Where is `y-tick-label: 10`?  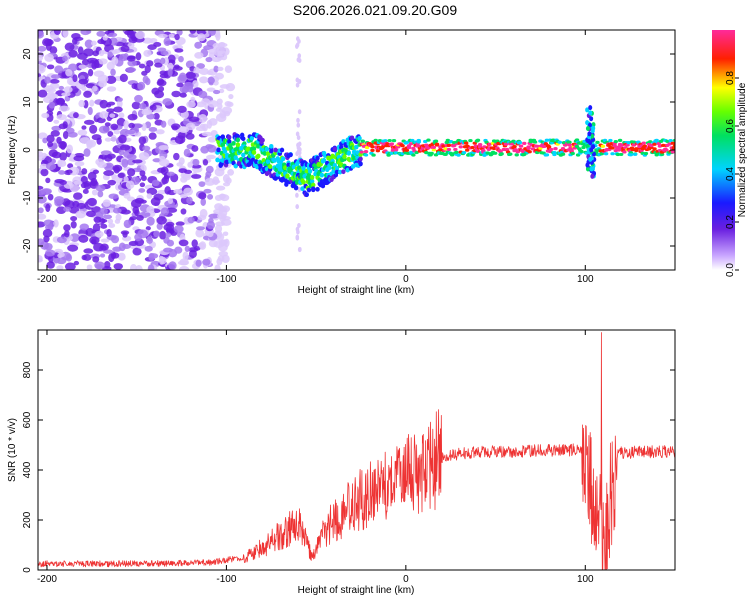 y-tick-label: 10 is located at coordinates (27, 102).